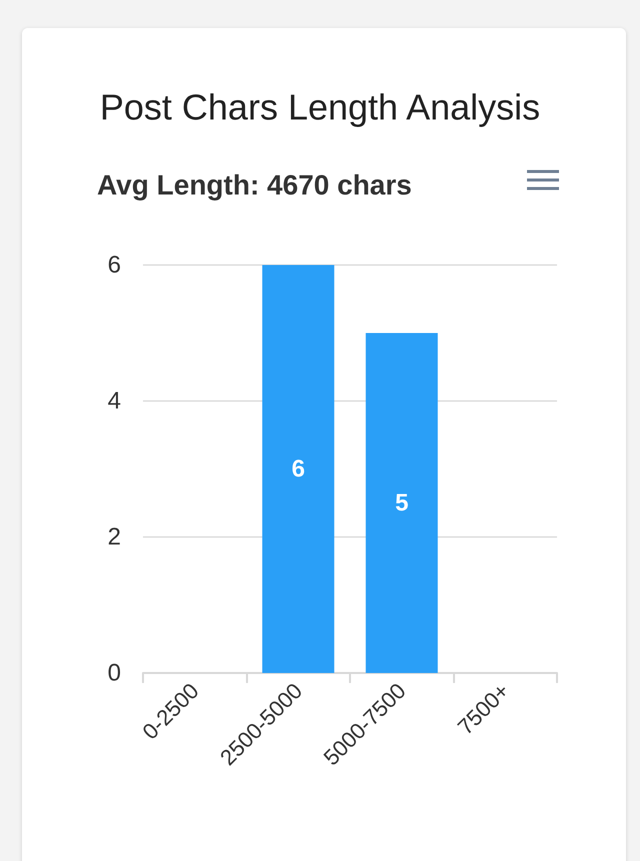 This screenshot has height=861, width=640. Describe the element at coordinates (401, 503) in the screenshot. I see `data-label: 5` at that location.